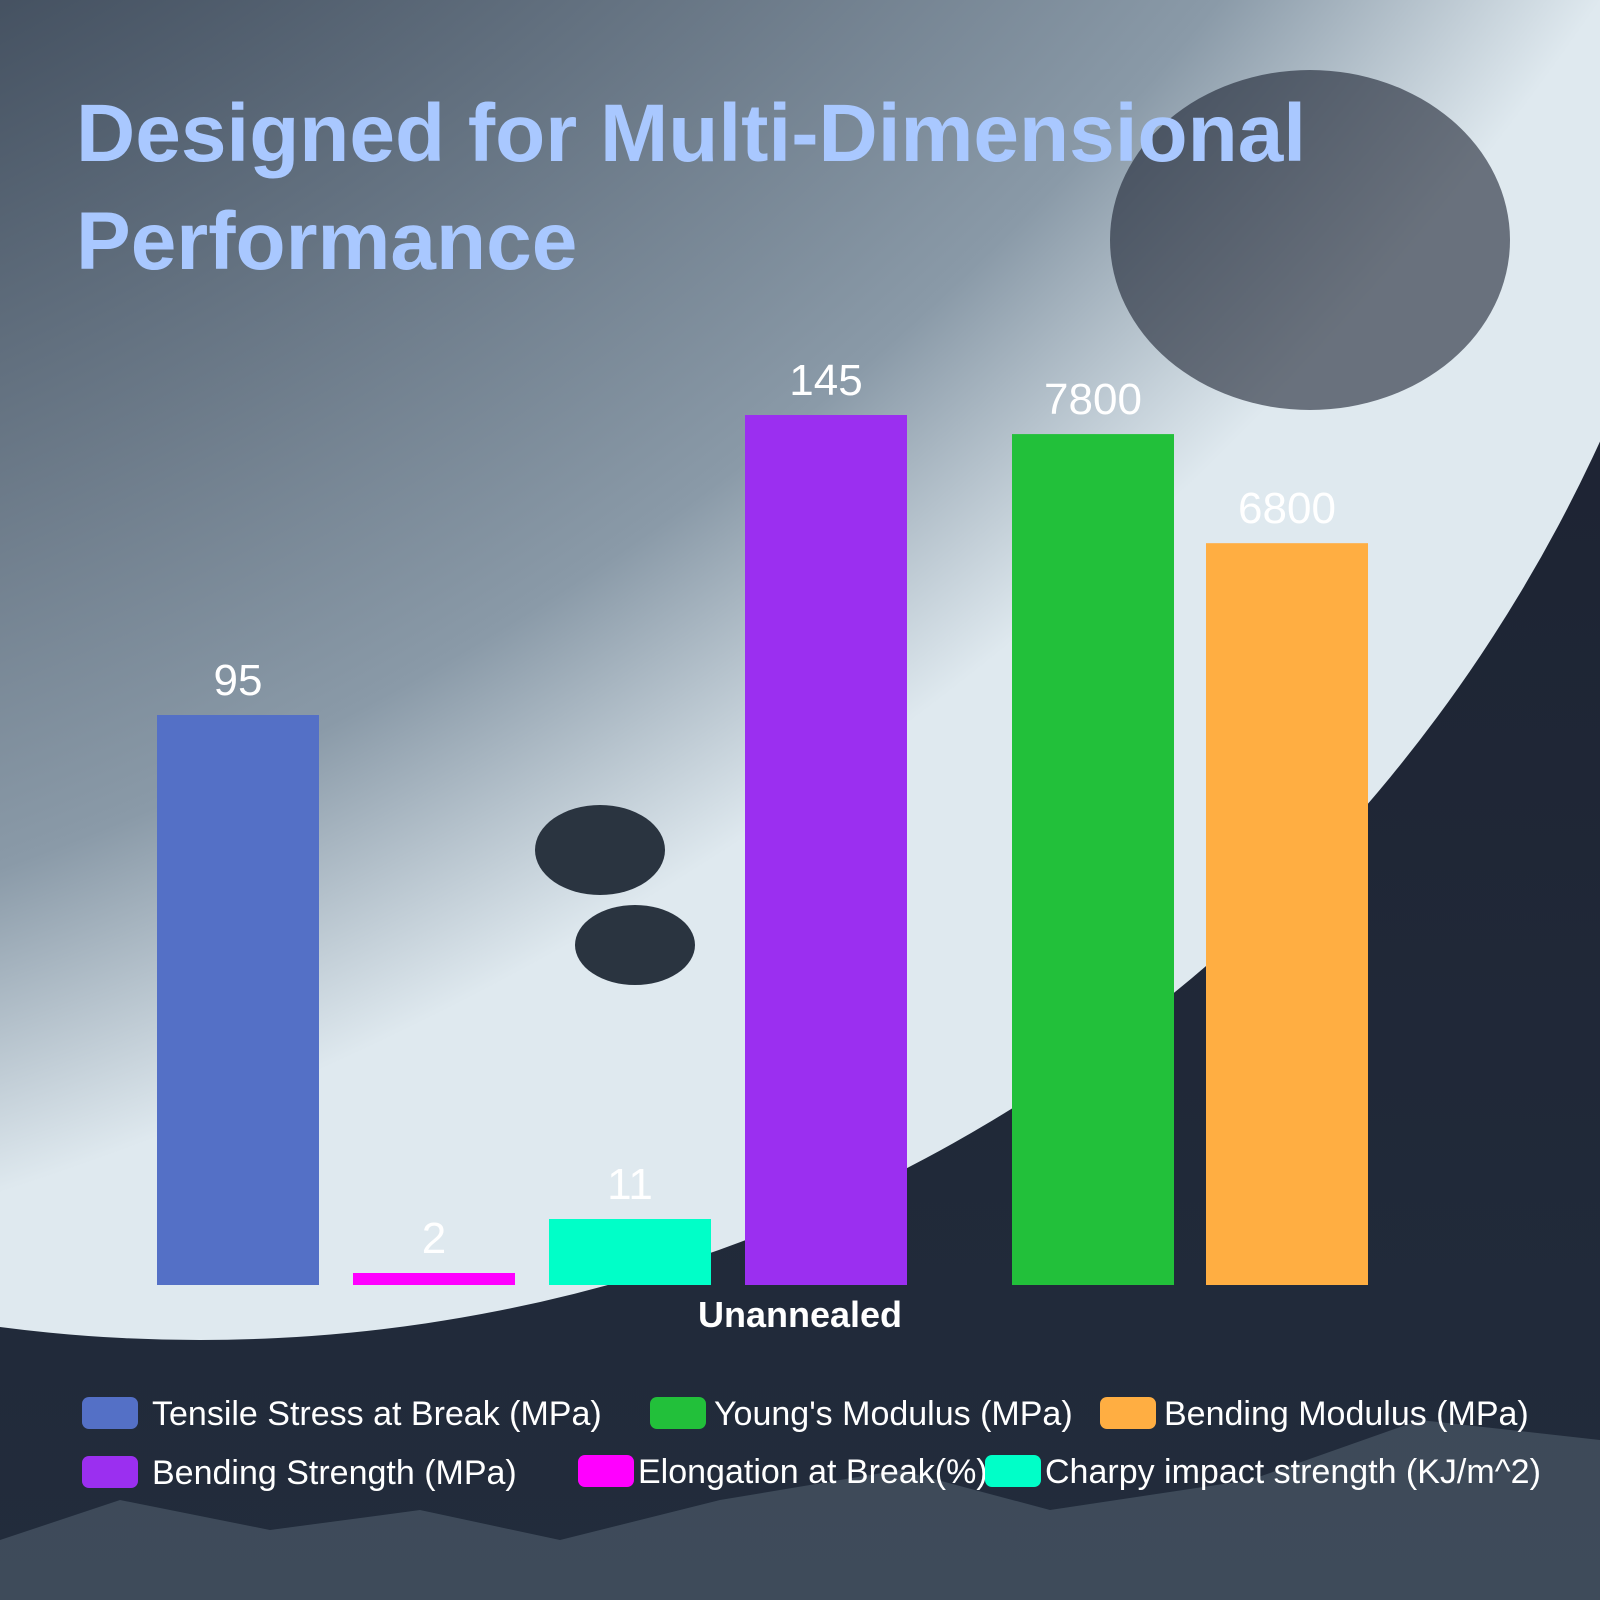  Describe the element at coordinates (1093, 399) in the screenshot. I see `value-label: 7800` at that location.